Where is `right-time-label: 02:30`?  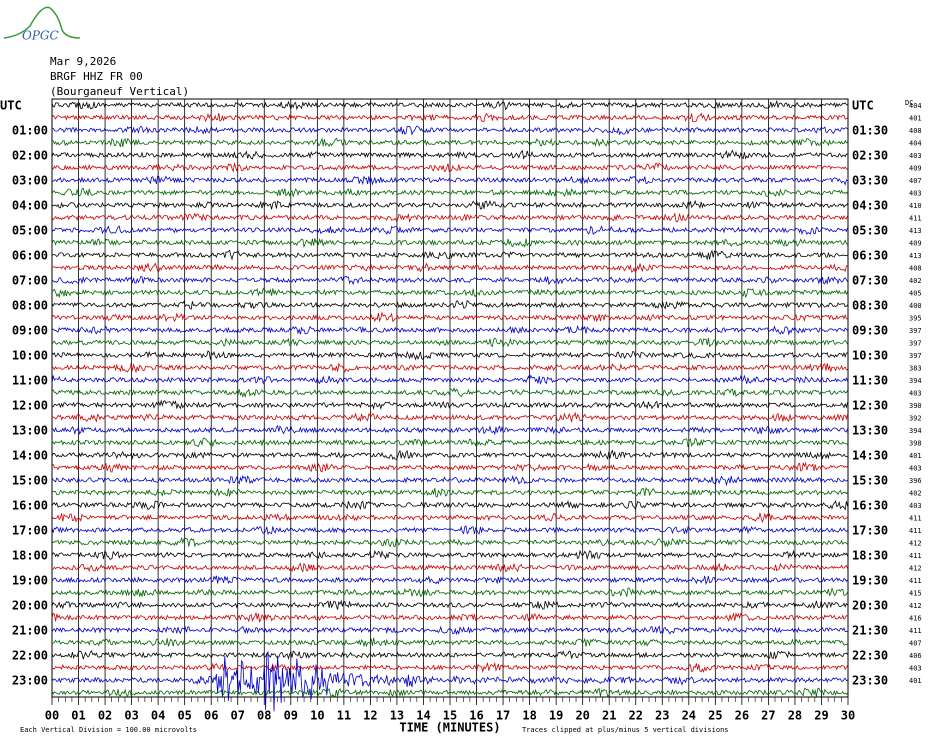 right-time-label: 02:30 is located at coordinates (870, 156).